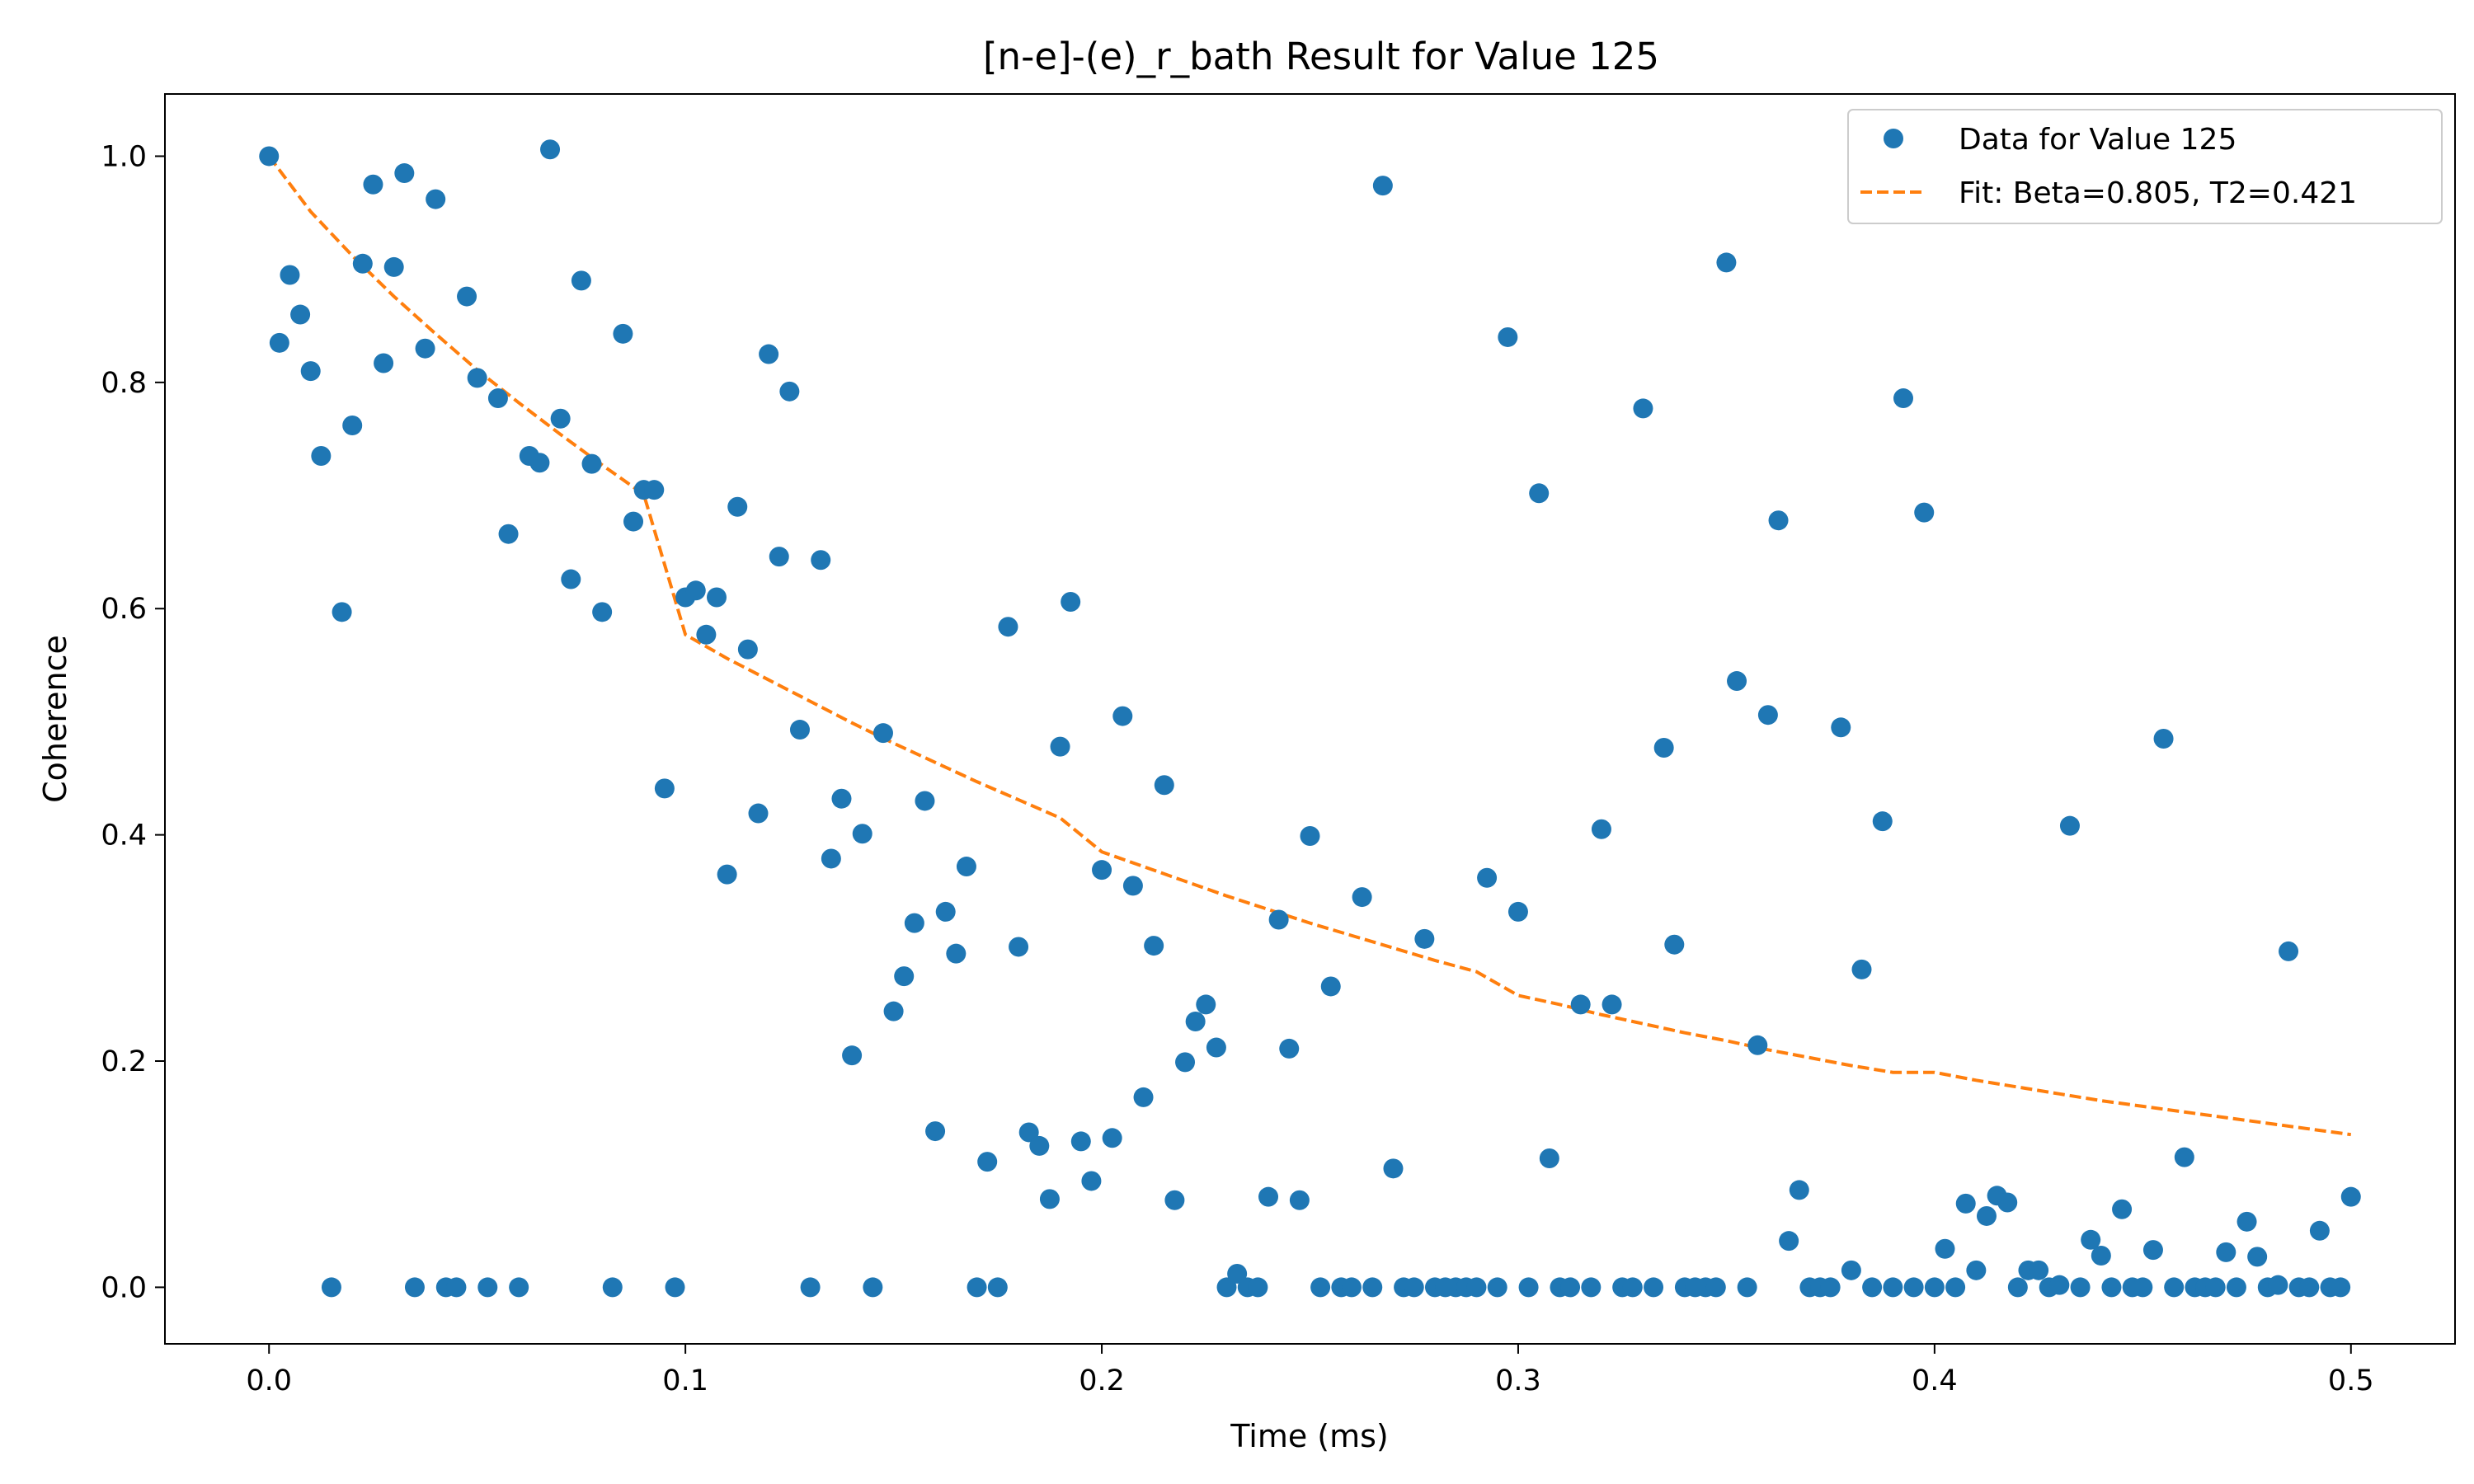 The width and height of the screenshot is (2474, 1484). Describe the element at coordinates (1309, 1436) in the screenshot. I see `x-axis-title: Time (ms)` at that location.